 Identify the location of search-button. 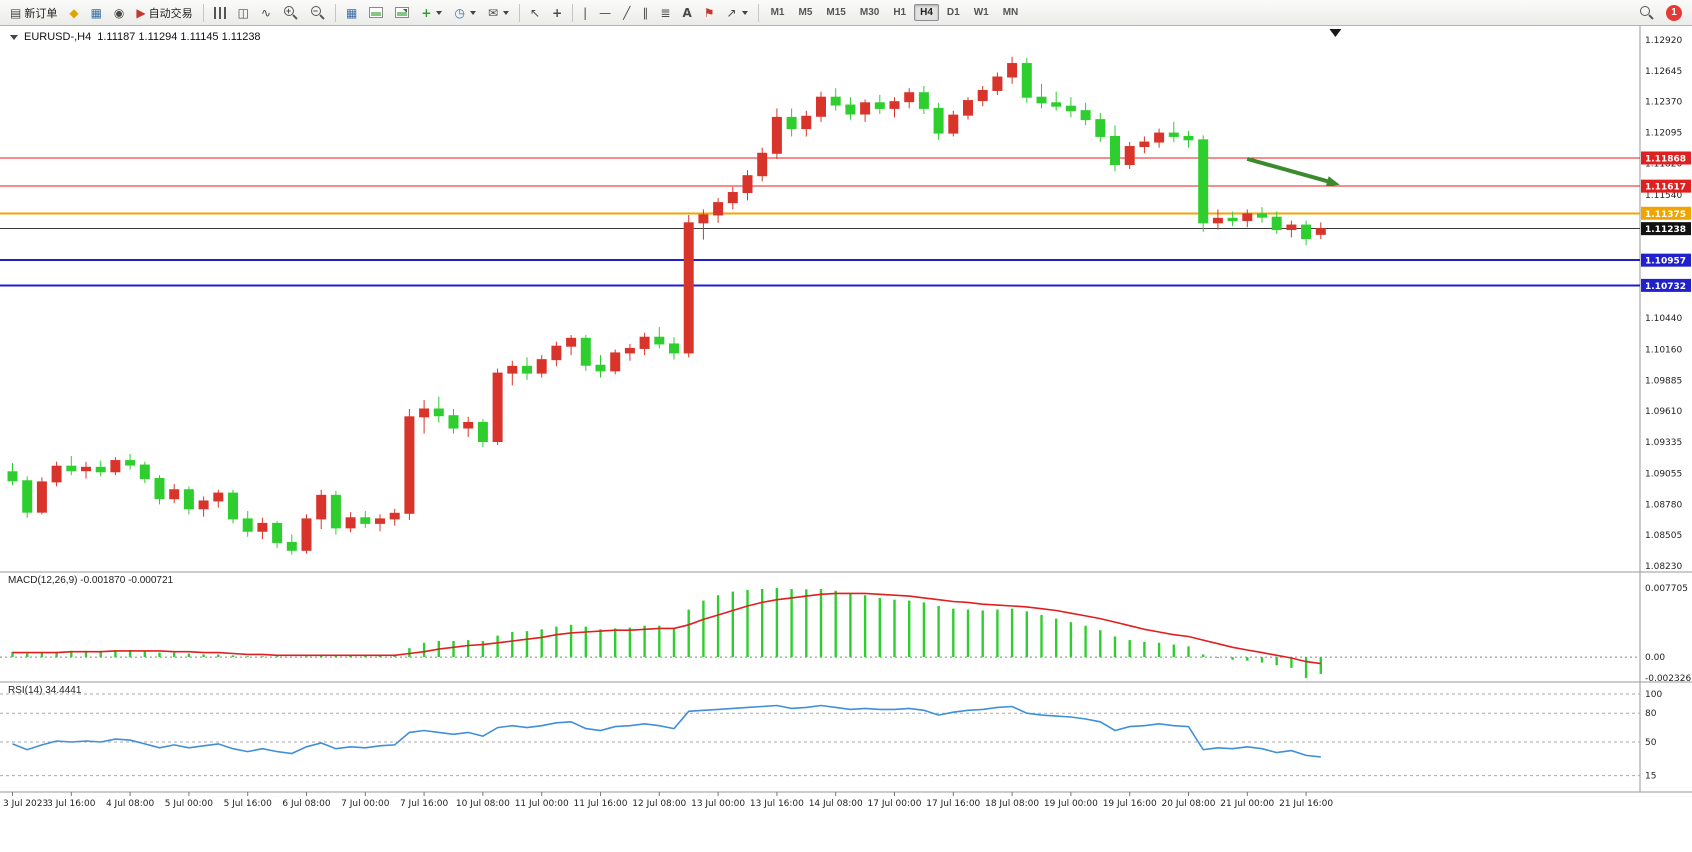
(1646, 13).